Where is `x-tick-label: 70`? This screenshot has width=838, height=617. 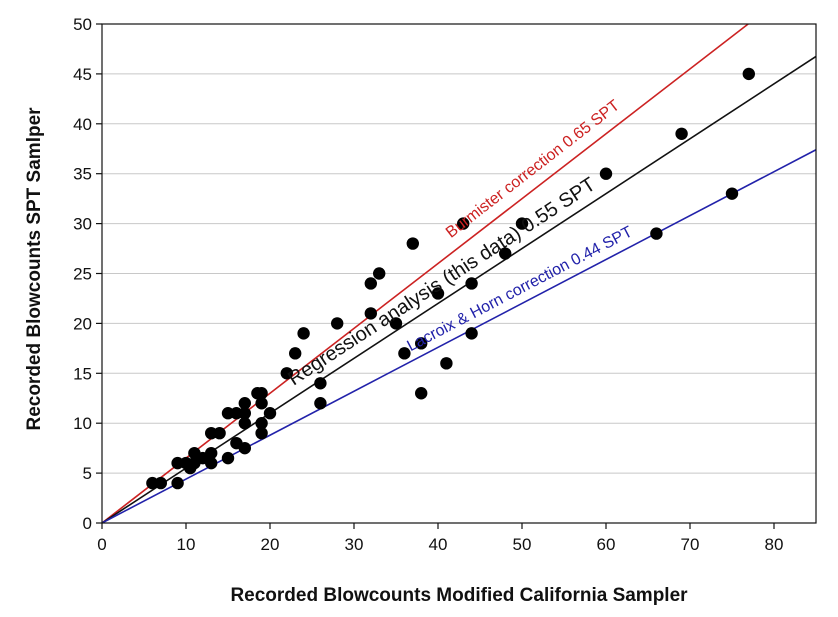 x-tick-label: 70 is located at coordinates (690, 544).